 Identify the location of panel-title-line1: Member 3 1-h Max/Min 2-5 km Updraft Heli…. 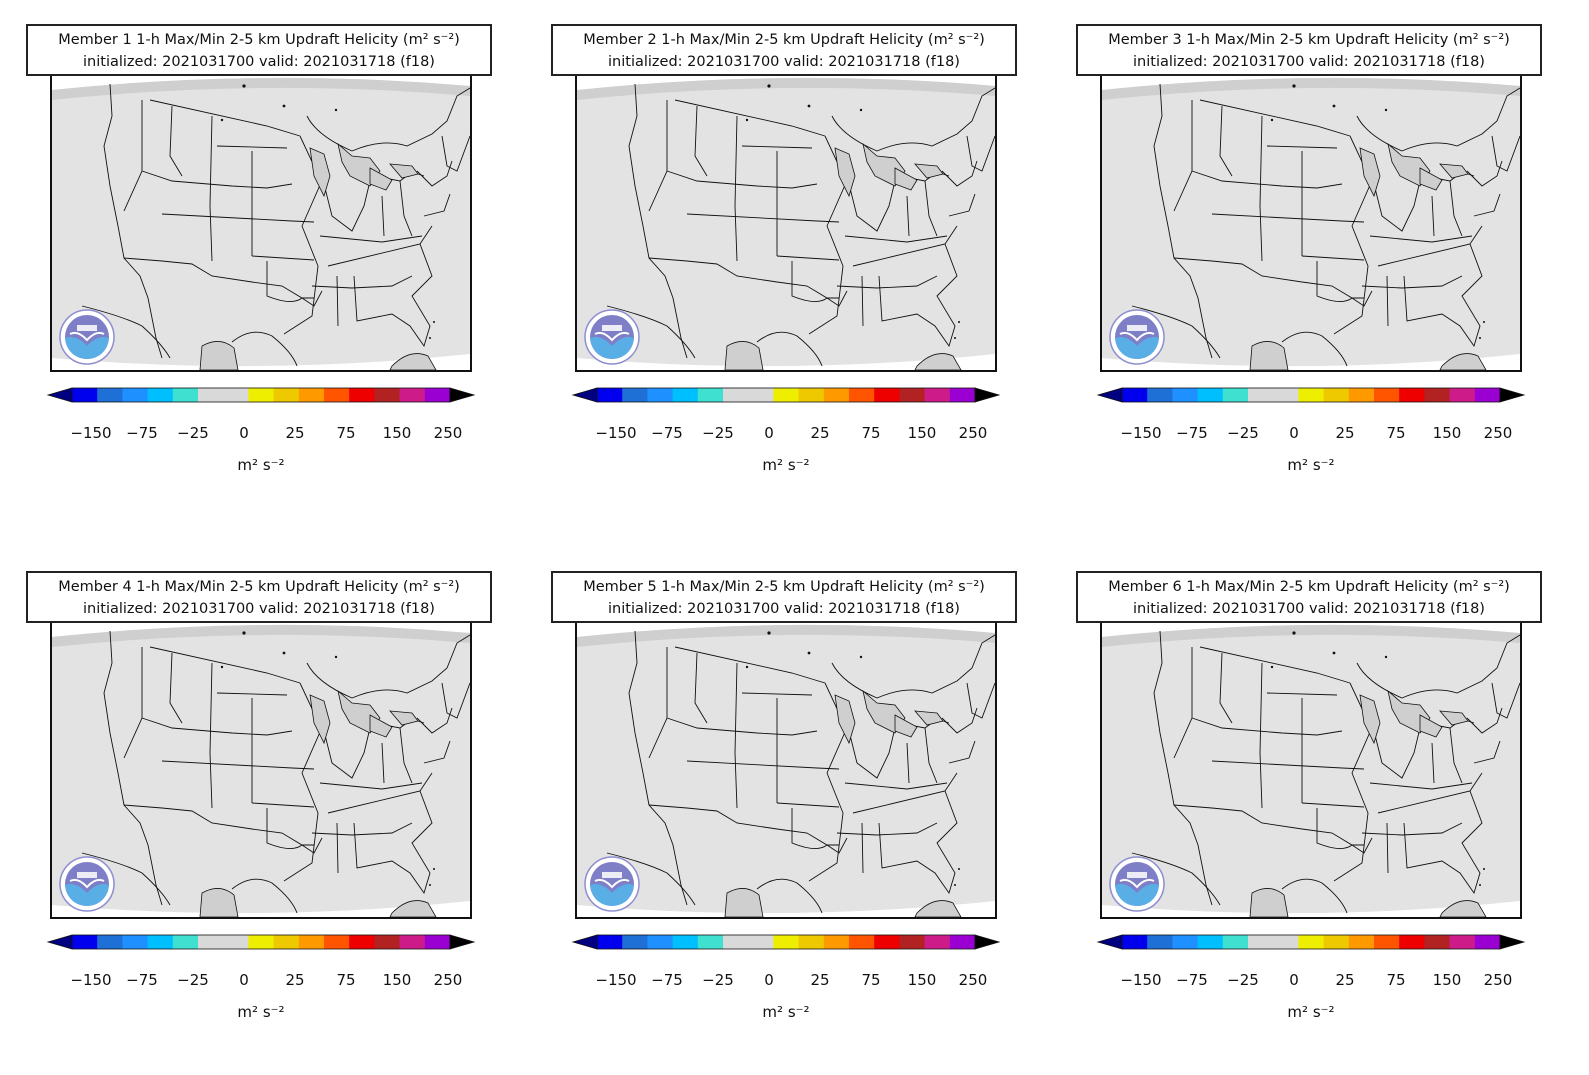
(1309, 40).